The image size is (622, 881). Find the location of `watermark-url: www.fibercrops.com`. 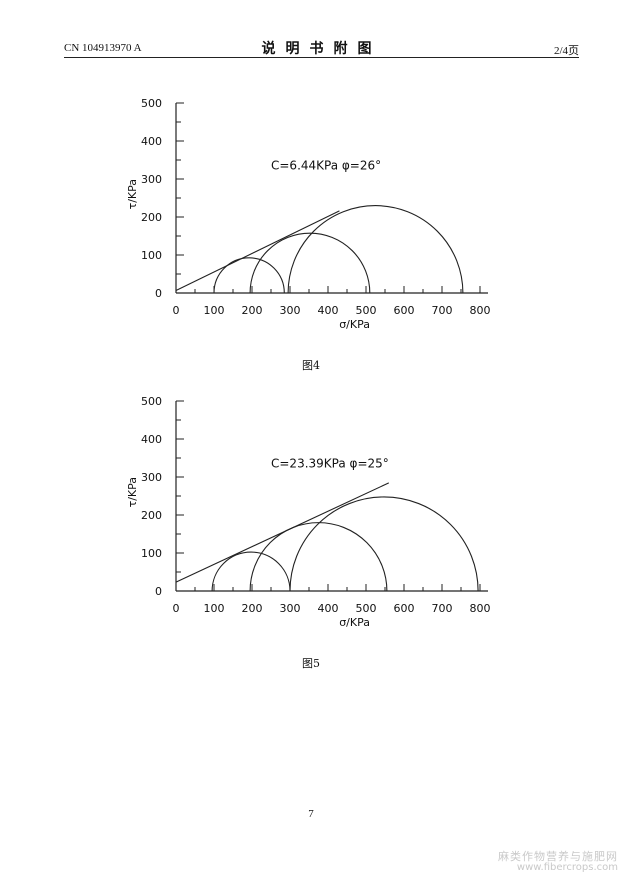

watermark-url: www.fibercrops.com is located at coordinates (567, 867).